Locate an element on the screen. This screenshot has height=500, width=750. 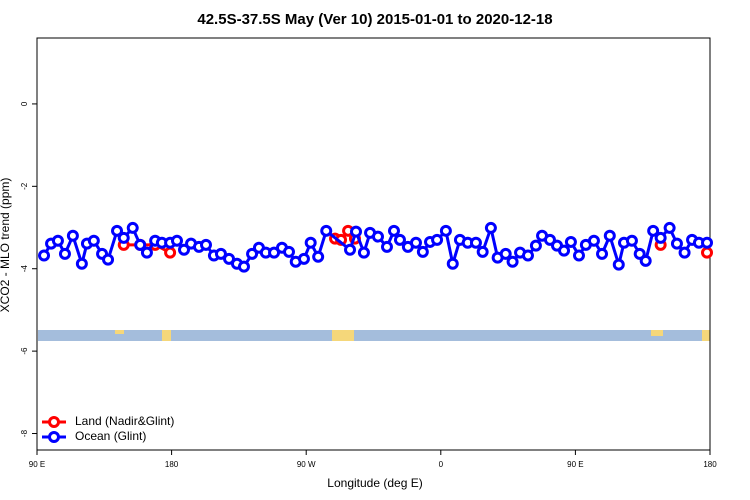
ocean-band is located at coordinates (374, 335).